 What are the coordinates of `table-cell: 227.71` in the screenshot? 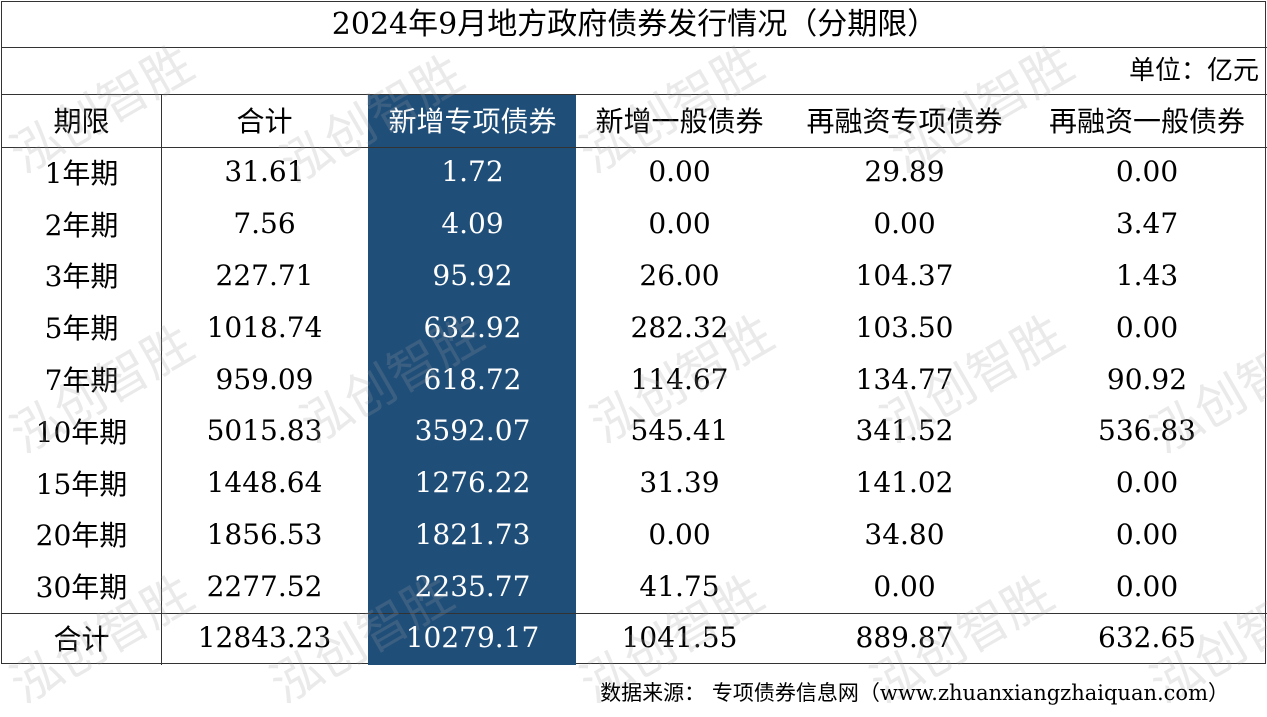 It's located at (264, 275).